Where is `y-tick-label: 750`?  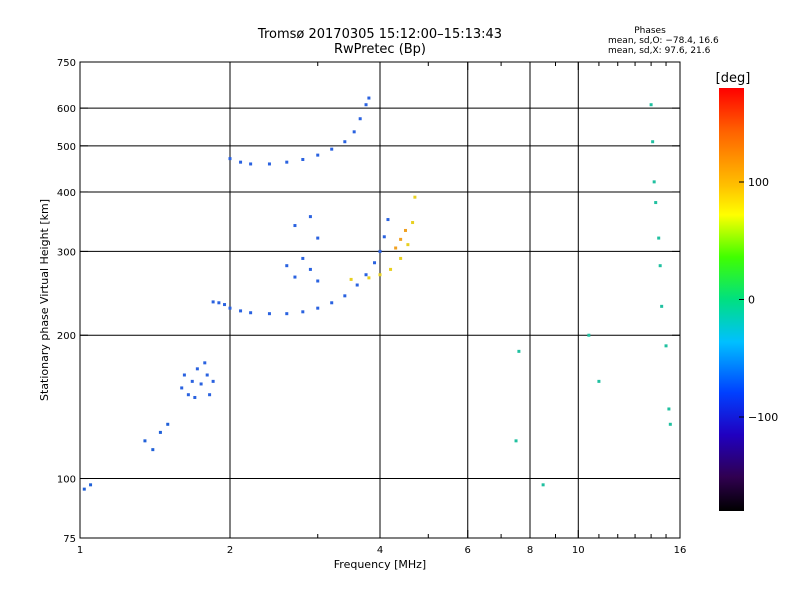
y-tick-label: 750 is located at coordinates (66, 63).